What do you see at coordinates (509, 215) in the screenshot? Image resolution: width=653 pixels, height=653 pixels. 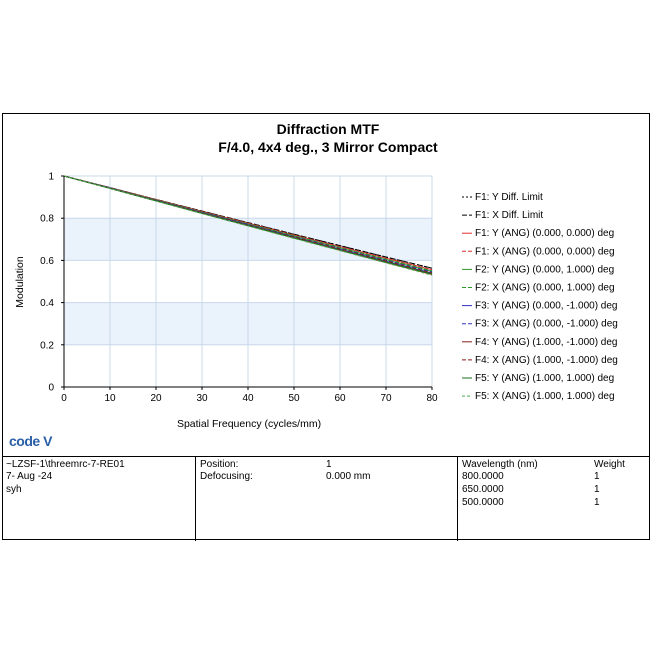 I see `legend-label: F1: X Diff. Limit` at bounding box center [509, 215].